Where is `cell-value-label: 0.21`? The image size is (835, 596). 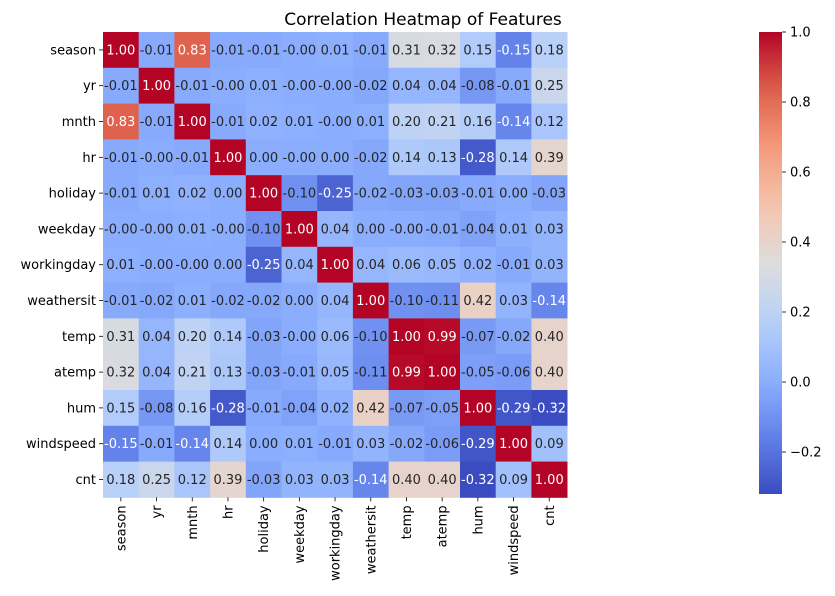 cell-value-label: 0.21 is located at coordinates (192, 373).